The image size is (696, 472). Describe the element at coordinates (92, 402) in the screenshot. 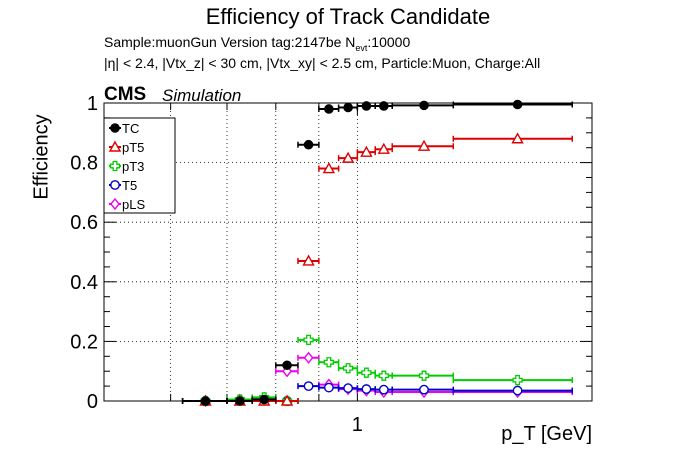

I see `y-tick-label: 0` at that location.